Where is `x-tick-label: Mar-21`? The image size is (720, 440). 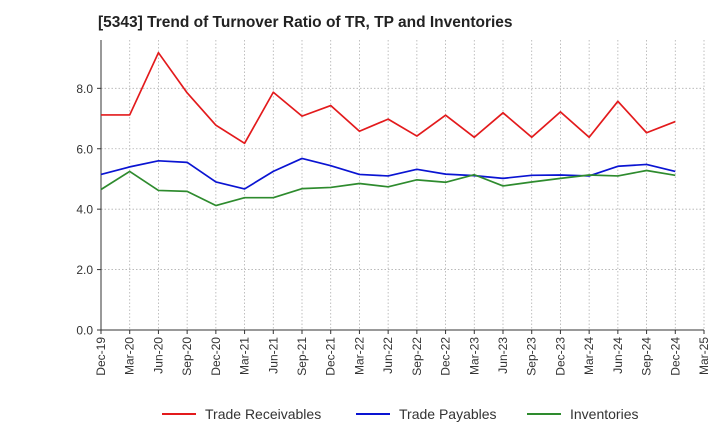 x-tick-label: Mar-21 is located at coordinates (245, 356).